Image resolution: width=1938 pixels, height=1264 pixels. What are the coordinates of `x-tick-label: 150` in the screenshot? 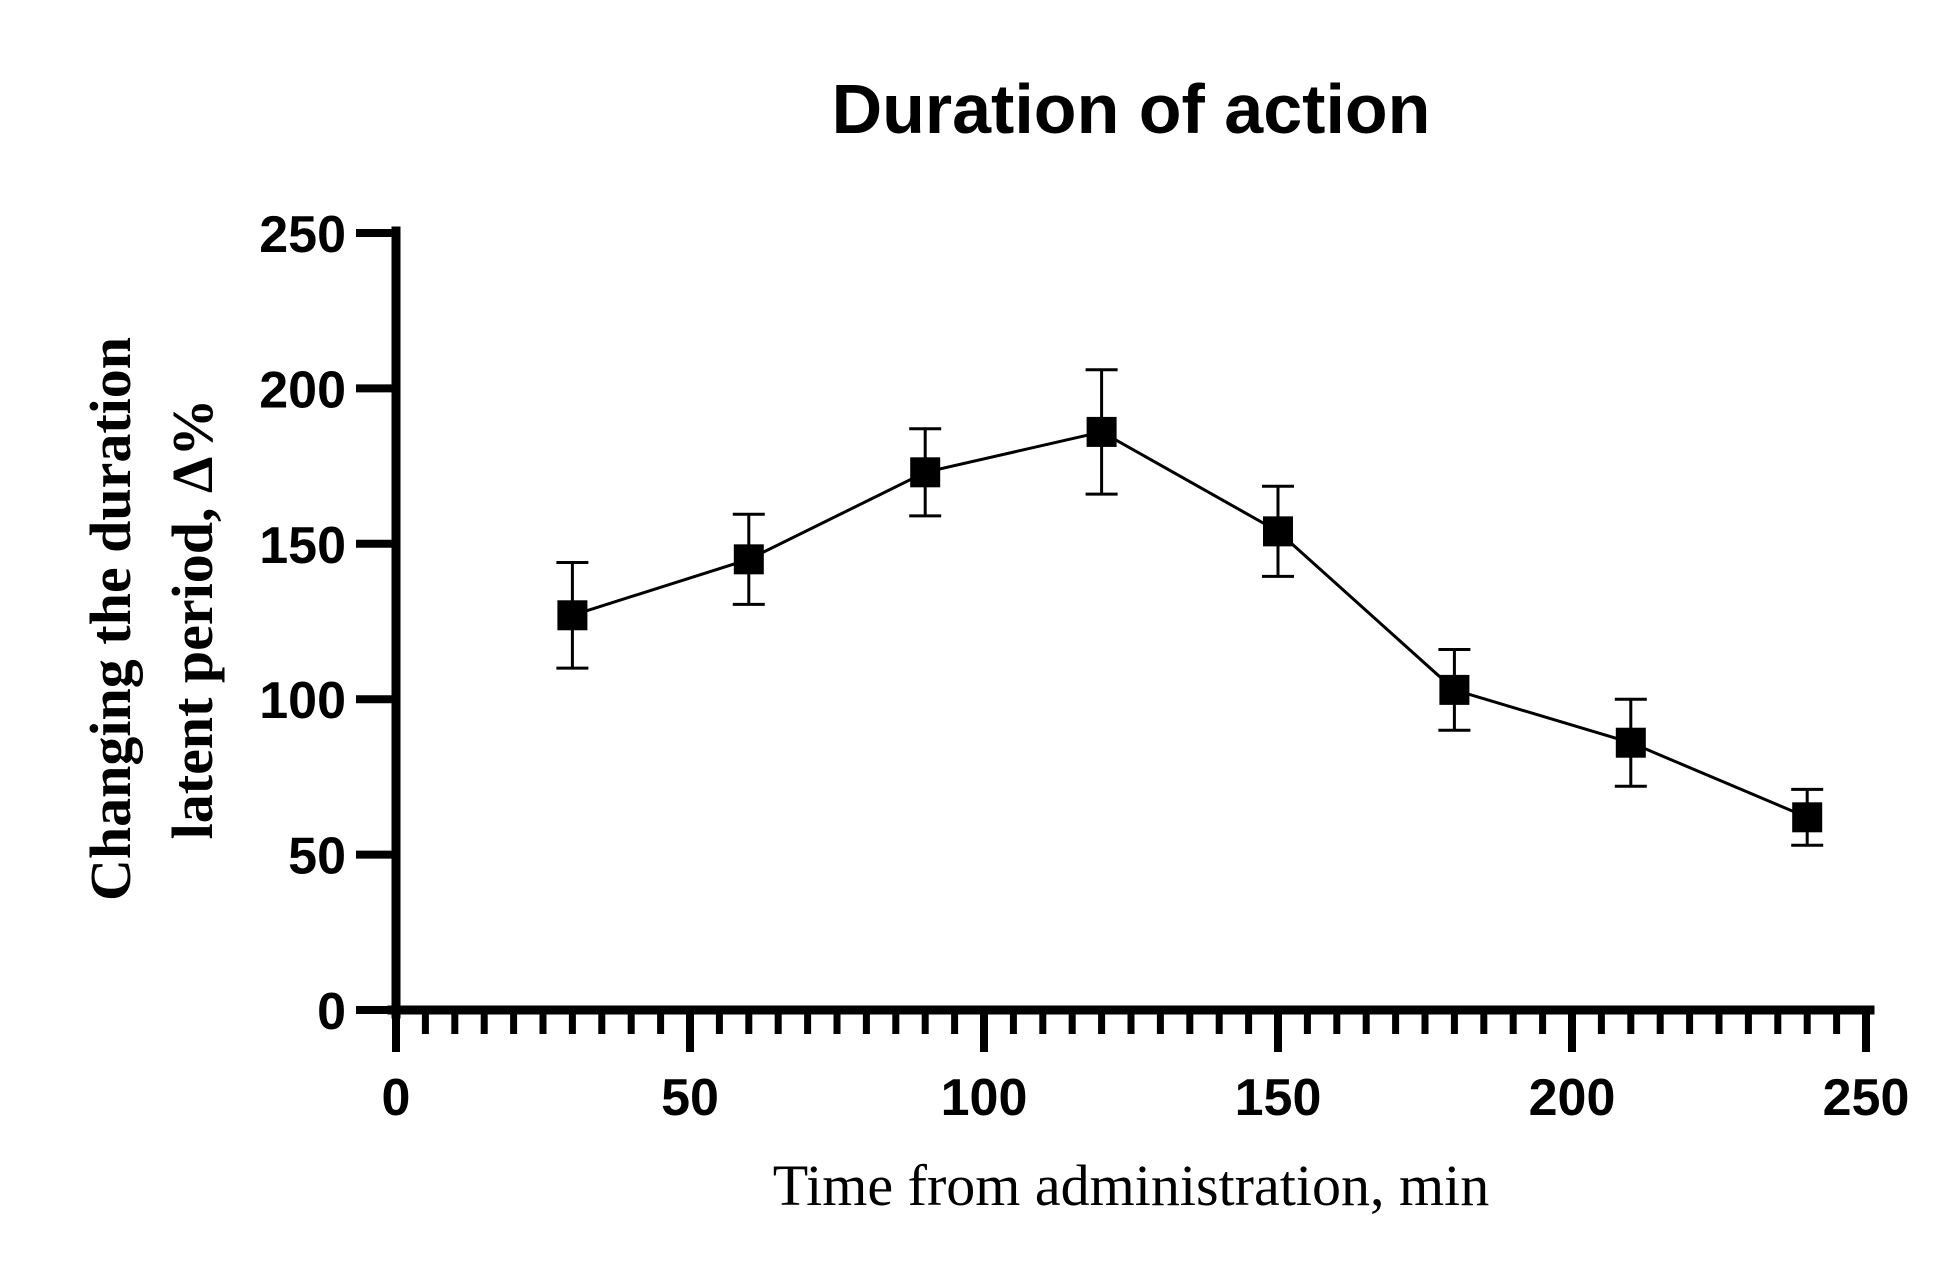 It's located at (1278, 1098).